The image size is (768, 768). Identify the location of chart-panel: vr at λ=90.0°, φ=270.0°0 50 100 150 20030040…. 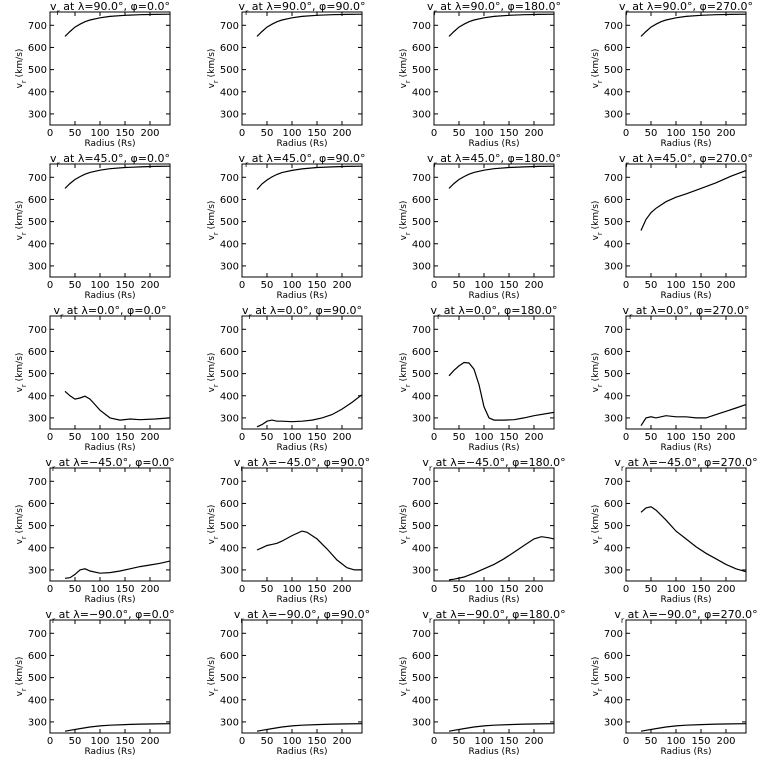
(672, 74).